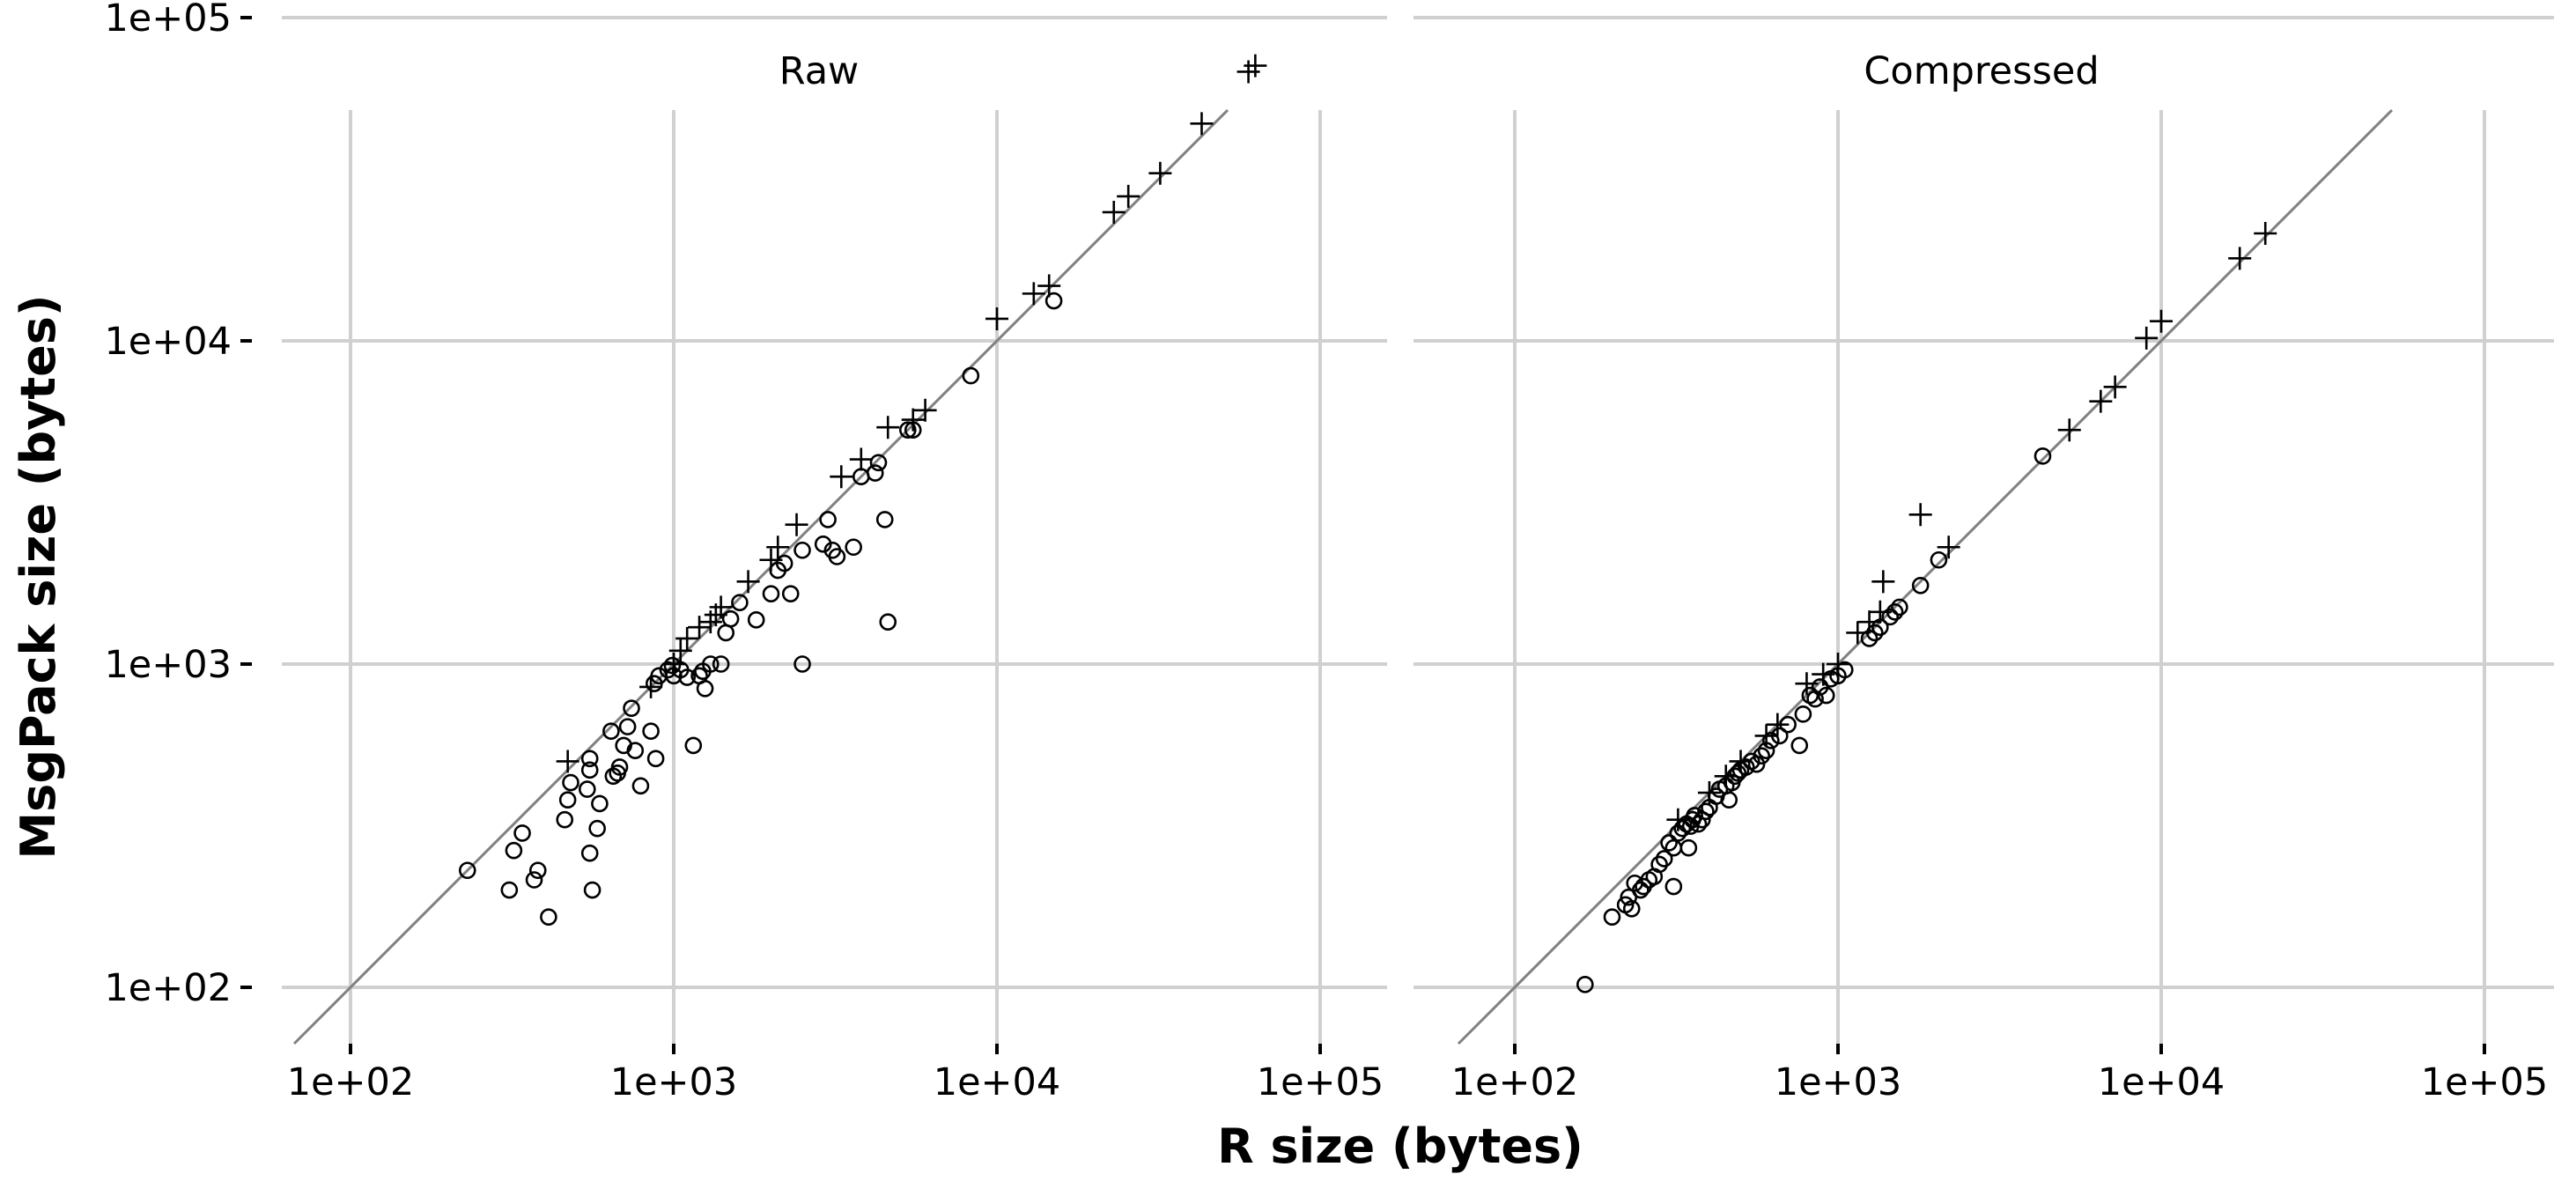 Image resolution: width=2576 pixels, height=1189 pixels. What do you see at coordinates (819, 71) in the screenshot?
I see `panel-title-raw: Raw` at bounding box center [819, 71].